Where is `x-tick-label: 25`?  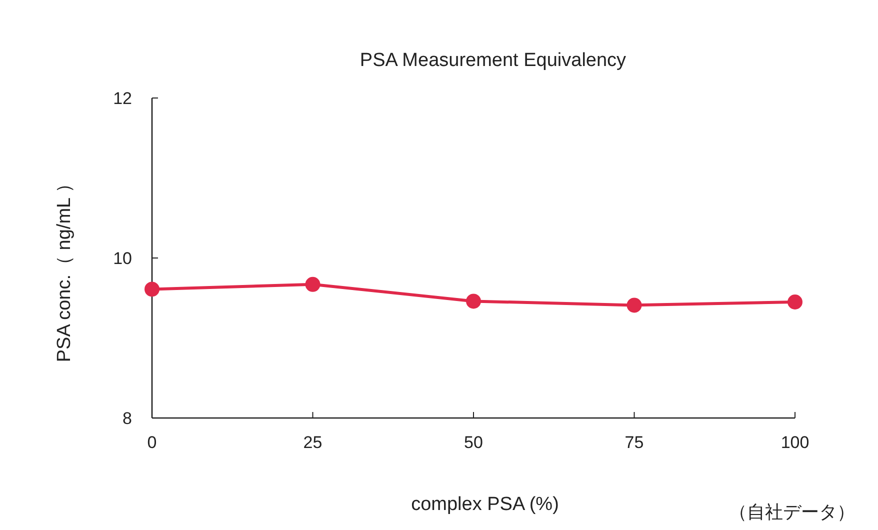
x-tick-label: 25 is located at coordinates (312, 442).